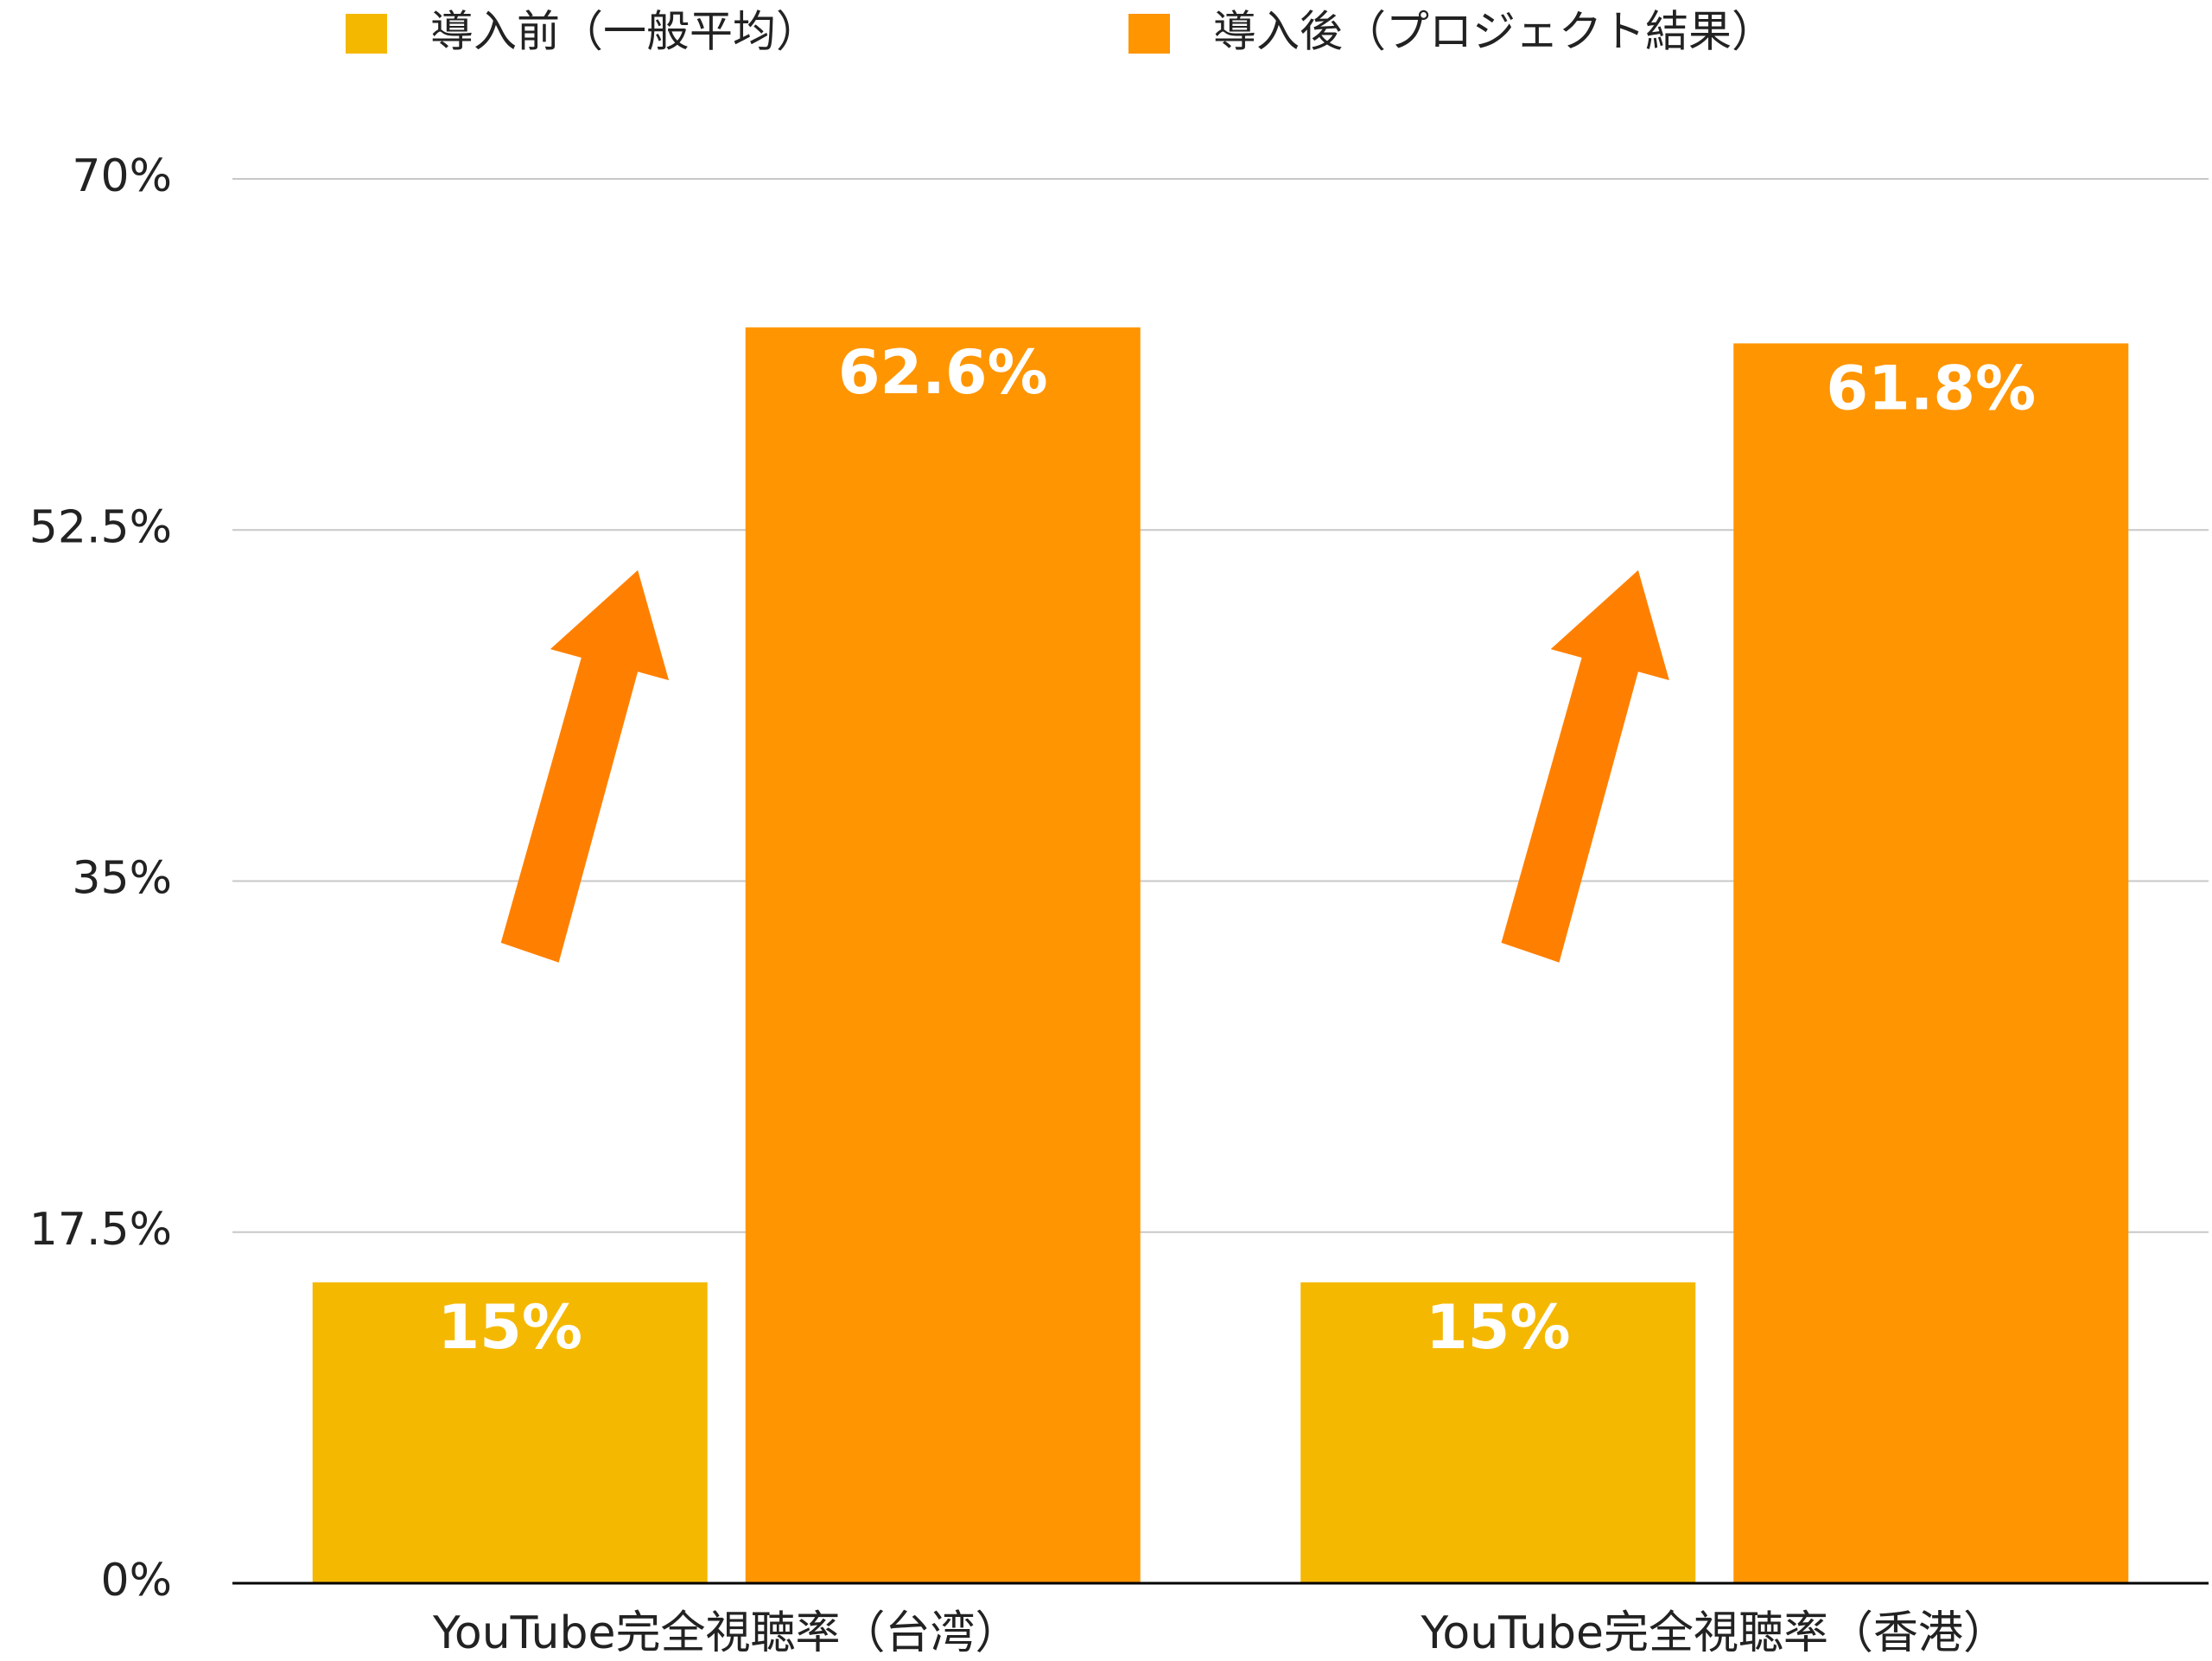  What do you see at coordinates (624, 32) in the screenshot?
I see `legend-label: 導入前（一般平均）` at bounding box center [624, 32].